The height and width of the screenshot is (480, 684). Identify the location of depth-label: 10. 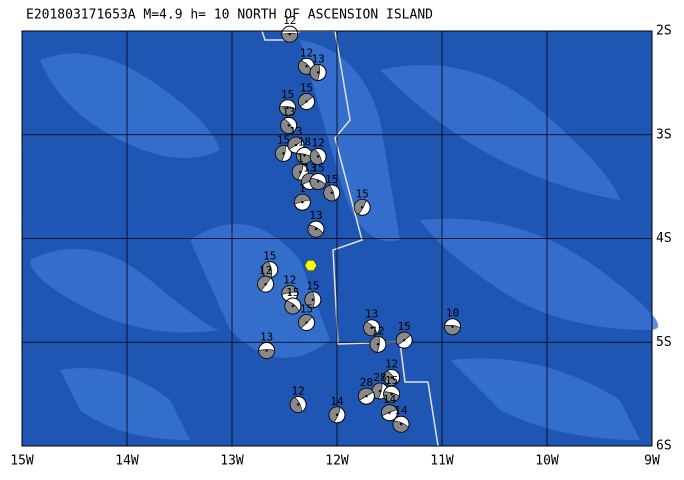
(452, 313).